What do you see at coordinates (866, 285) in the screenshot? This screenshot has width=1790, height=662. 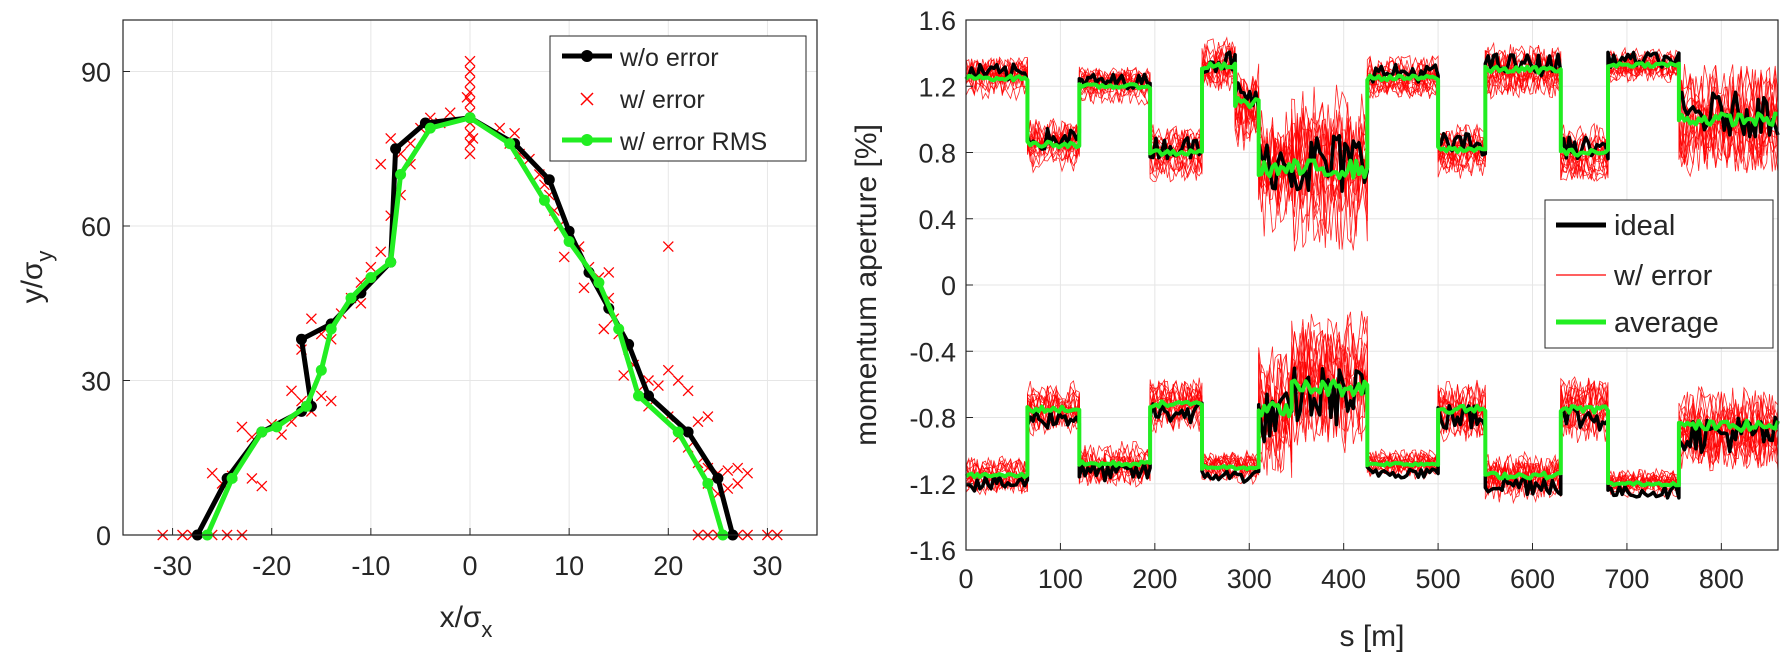 I see `y-axis-label: momentum aperture [%]` at bounding box center [866, 285].